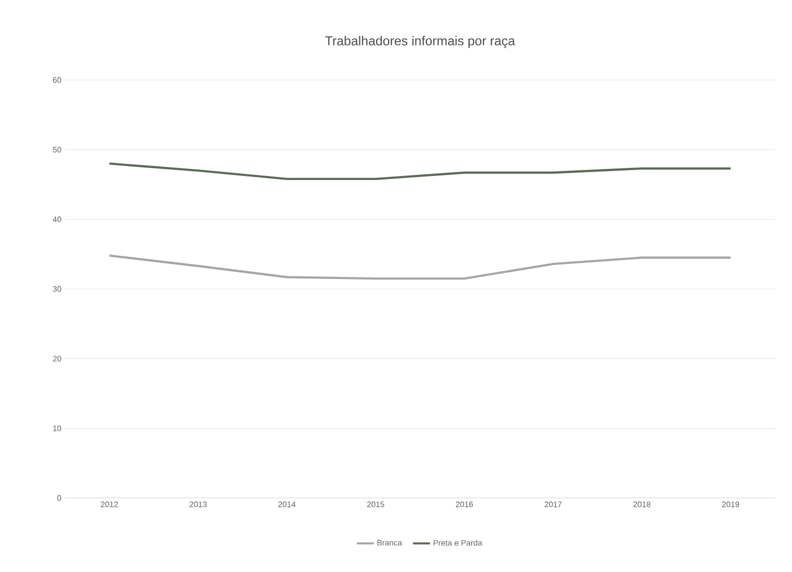  What do you see at coordinates (420, 42) in the screenshot?
I see `chart-title: Trabalhadores informais por raça` at bounding box center [420, 42].